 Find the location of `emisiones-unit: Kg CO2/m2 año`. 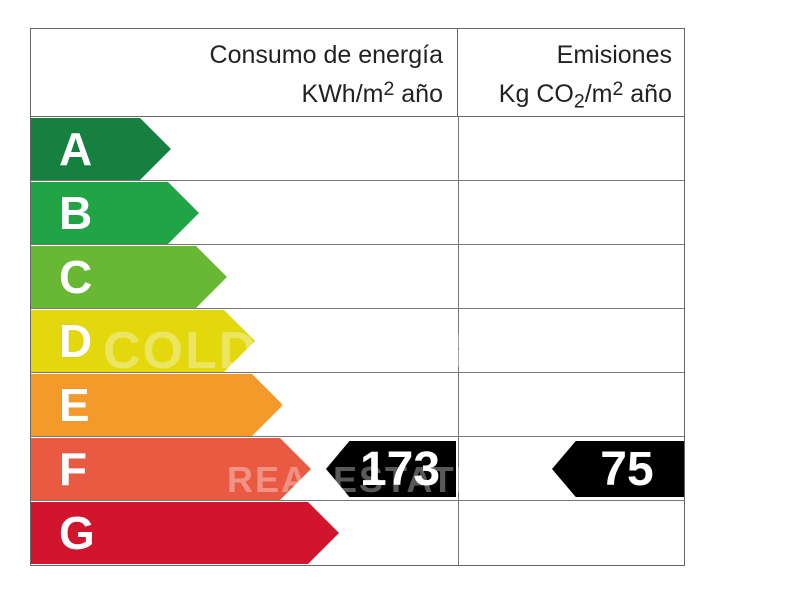

emisiones-unit: Kg CO2/m2 año is located at coordinates (565, 95).